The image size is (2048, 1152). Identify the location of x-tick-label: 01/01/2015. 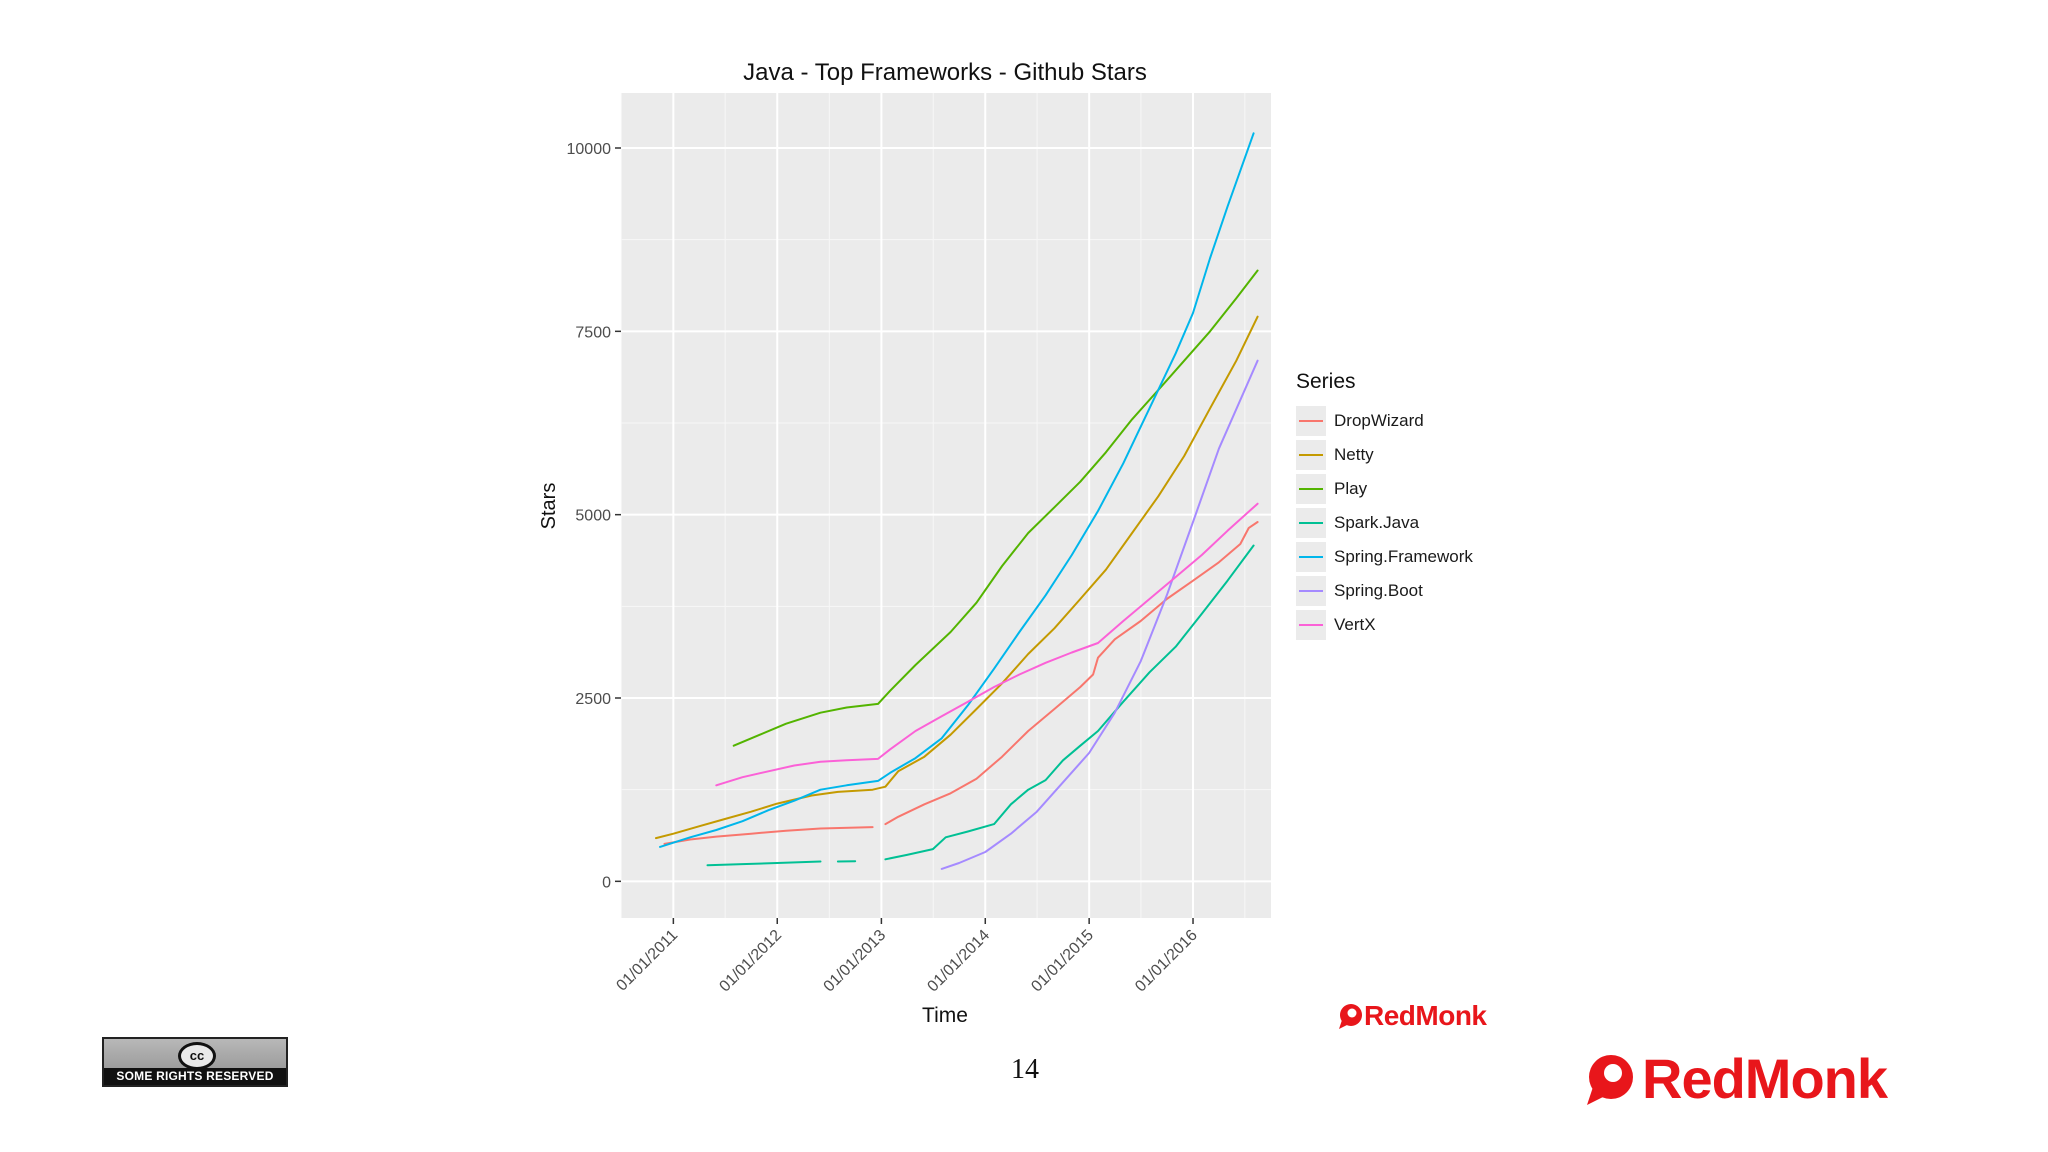
(1062, 961).